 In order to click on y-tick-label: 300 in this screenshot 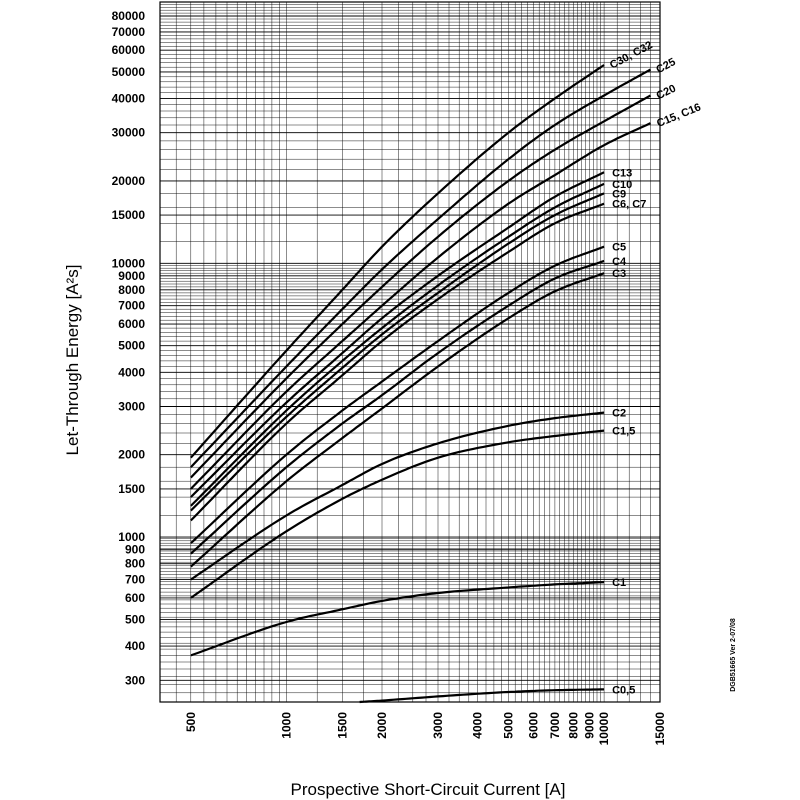, I will do `click(135, 680)`.